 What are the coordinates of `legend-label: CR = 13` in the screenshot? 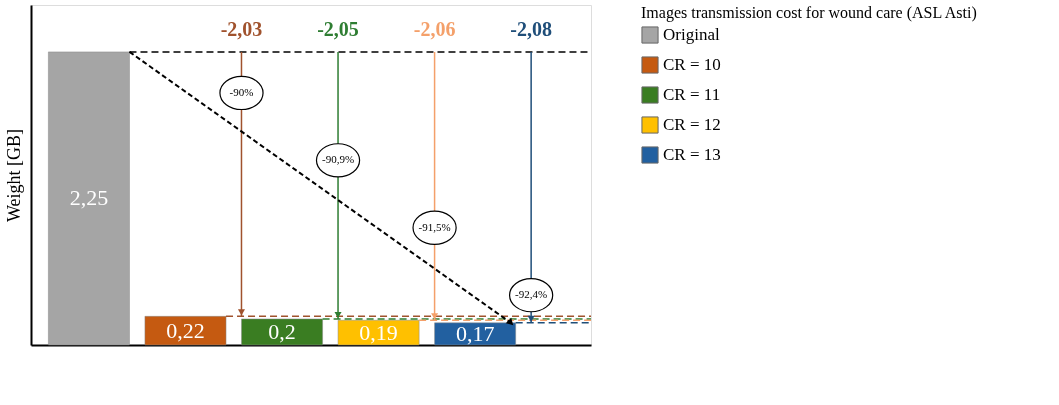 It's located at (692, 154).